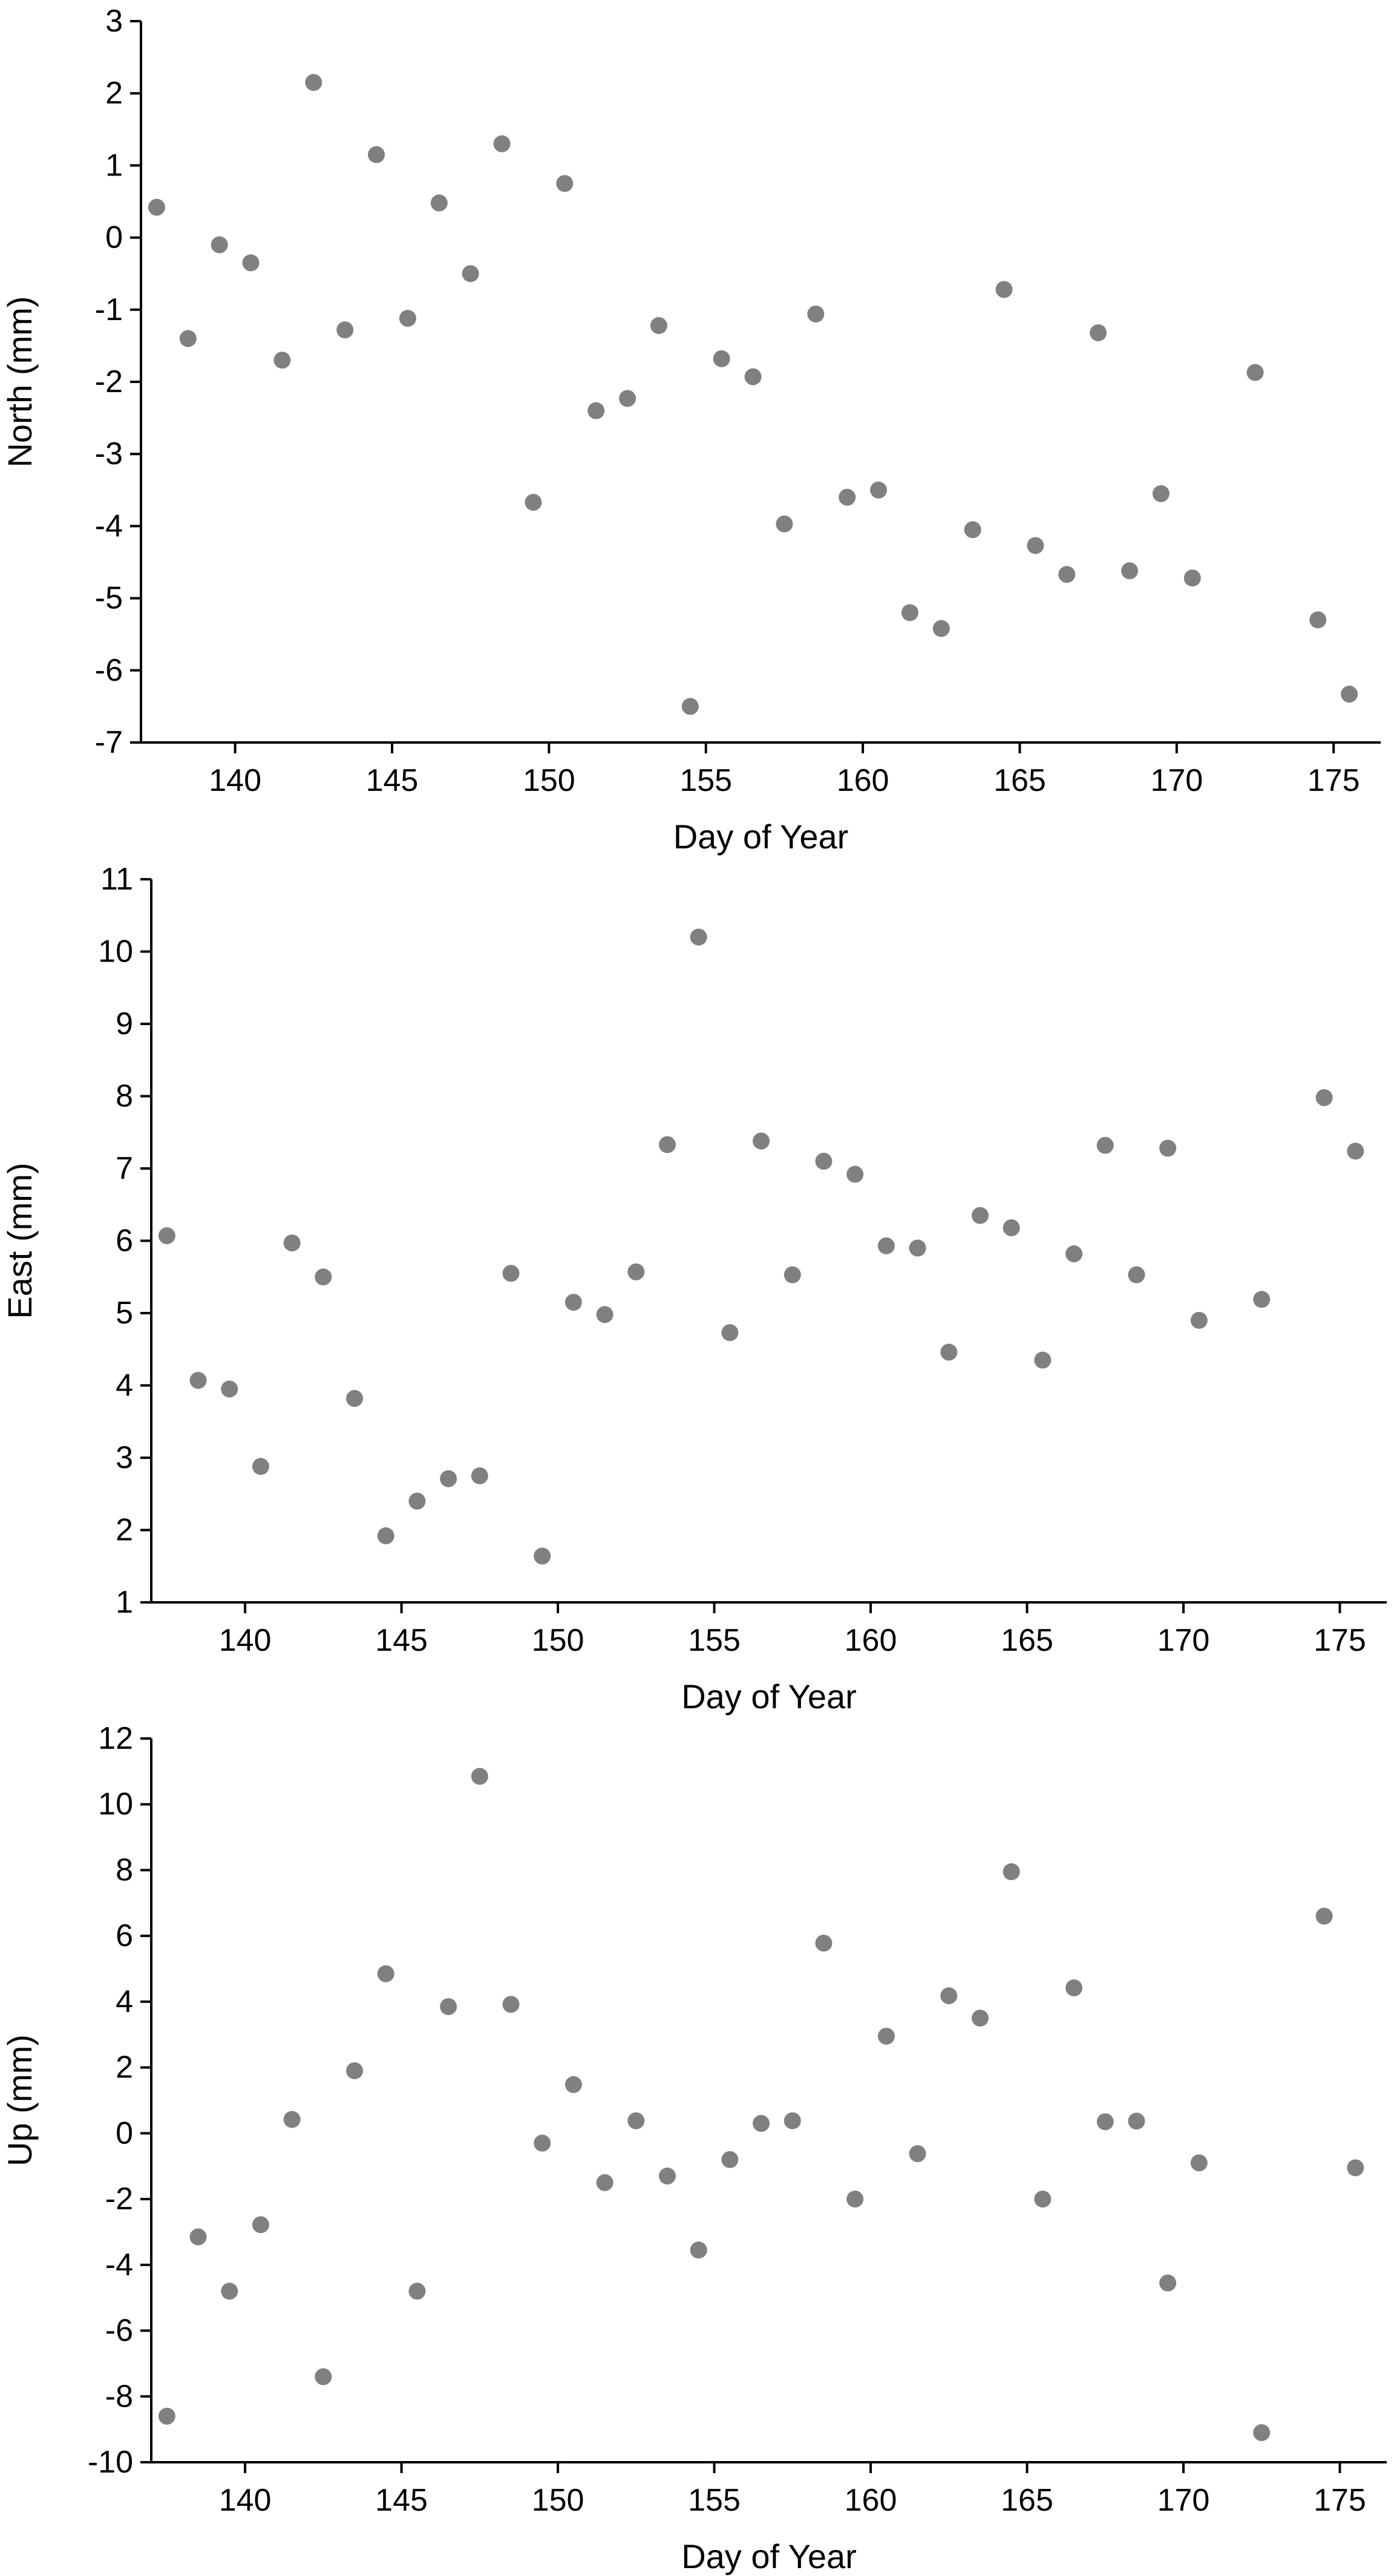  I want to click on y-tick-label: 2, so click(124, 1530).